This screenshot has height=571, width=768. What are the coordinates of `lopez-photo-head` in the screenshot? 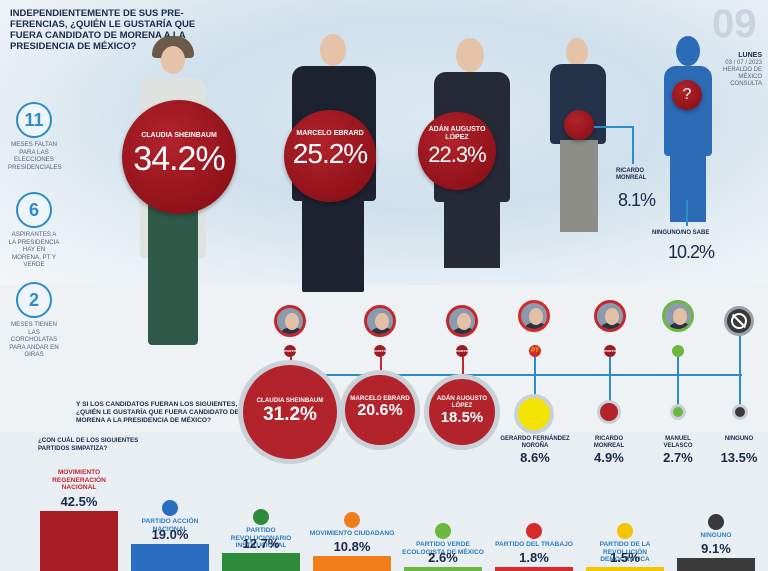 It's located at (470, 55).